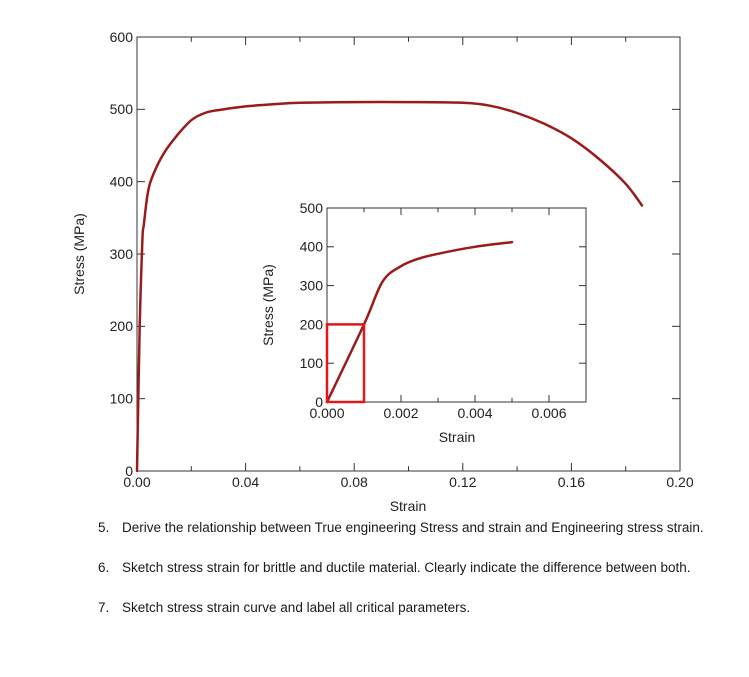 The height and width of the screenshot is (677, 749). I want to click on main-y-tick-labels: 0 100 200 300 400 500 600, so click(122, 254).